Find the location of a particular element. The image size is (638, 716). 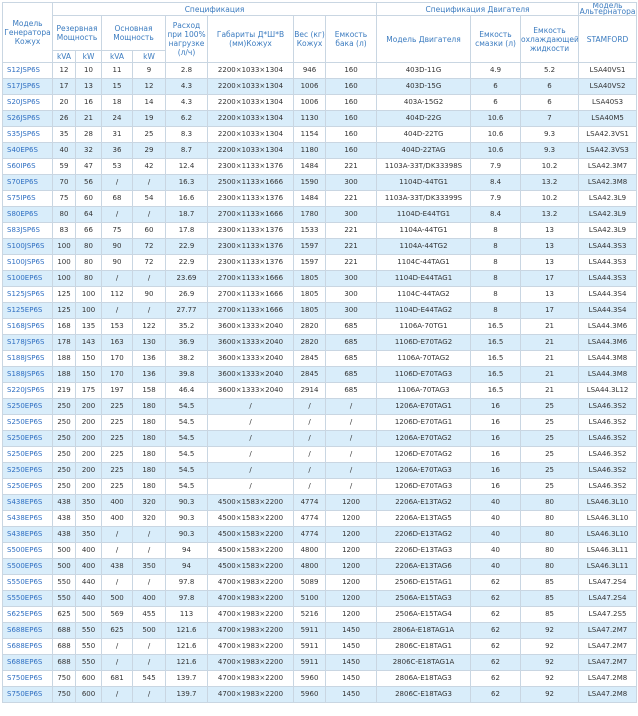

table-cell: 13 is located at coordinates (88, 86).